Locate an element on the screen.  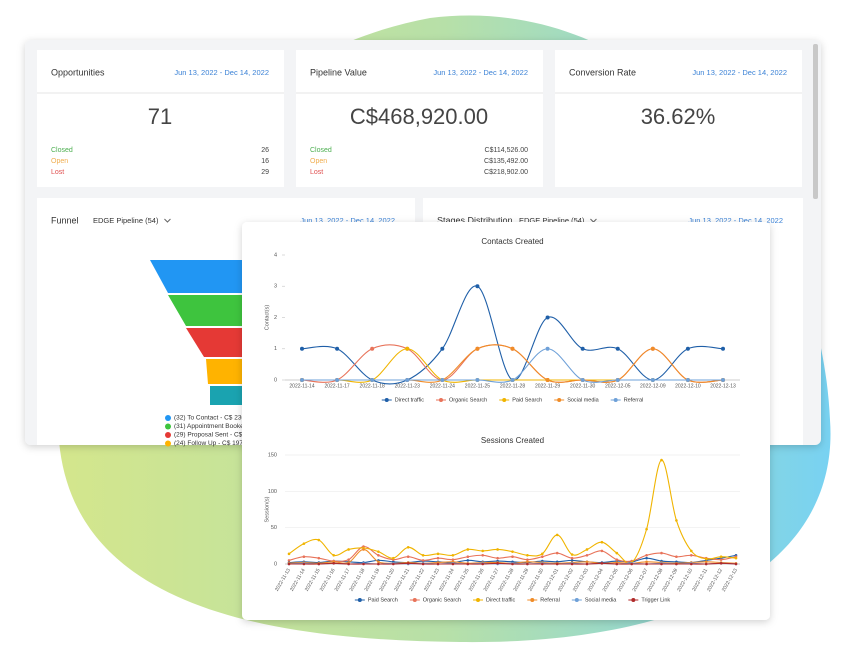
panel-date: Jun 13, 2022 - Dec 14, 2022 is located at coordinates (347, 220).